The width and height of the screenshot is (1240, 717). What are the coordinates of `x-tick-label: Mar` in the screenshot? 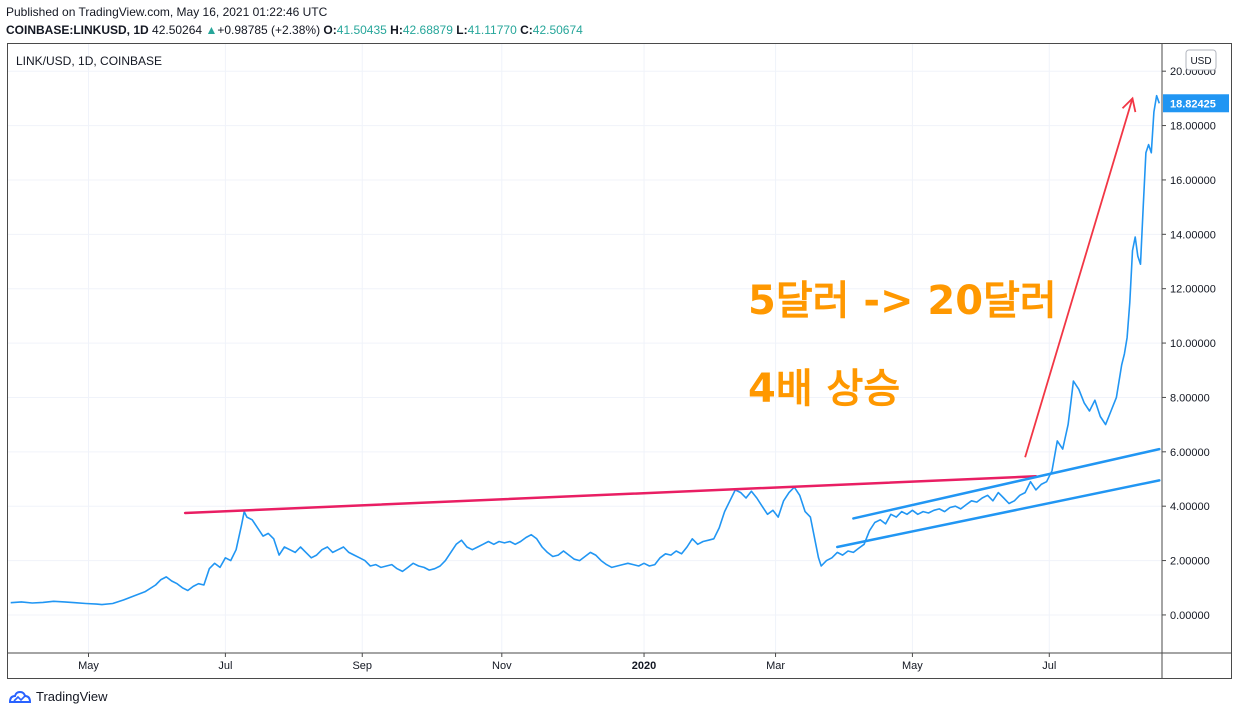 It's located at (775, 666).